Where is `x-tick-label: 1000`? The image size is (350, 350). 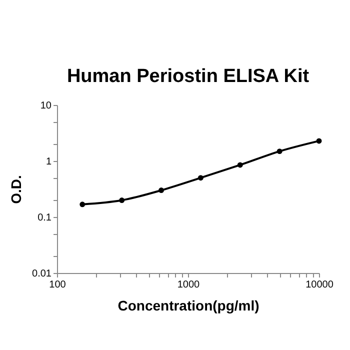
x-tick-label: 1000 is located at coordinates (188, 285).